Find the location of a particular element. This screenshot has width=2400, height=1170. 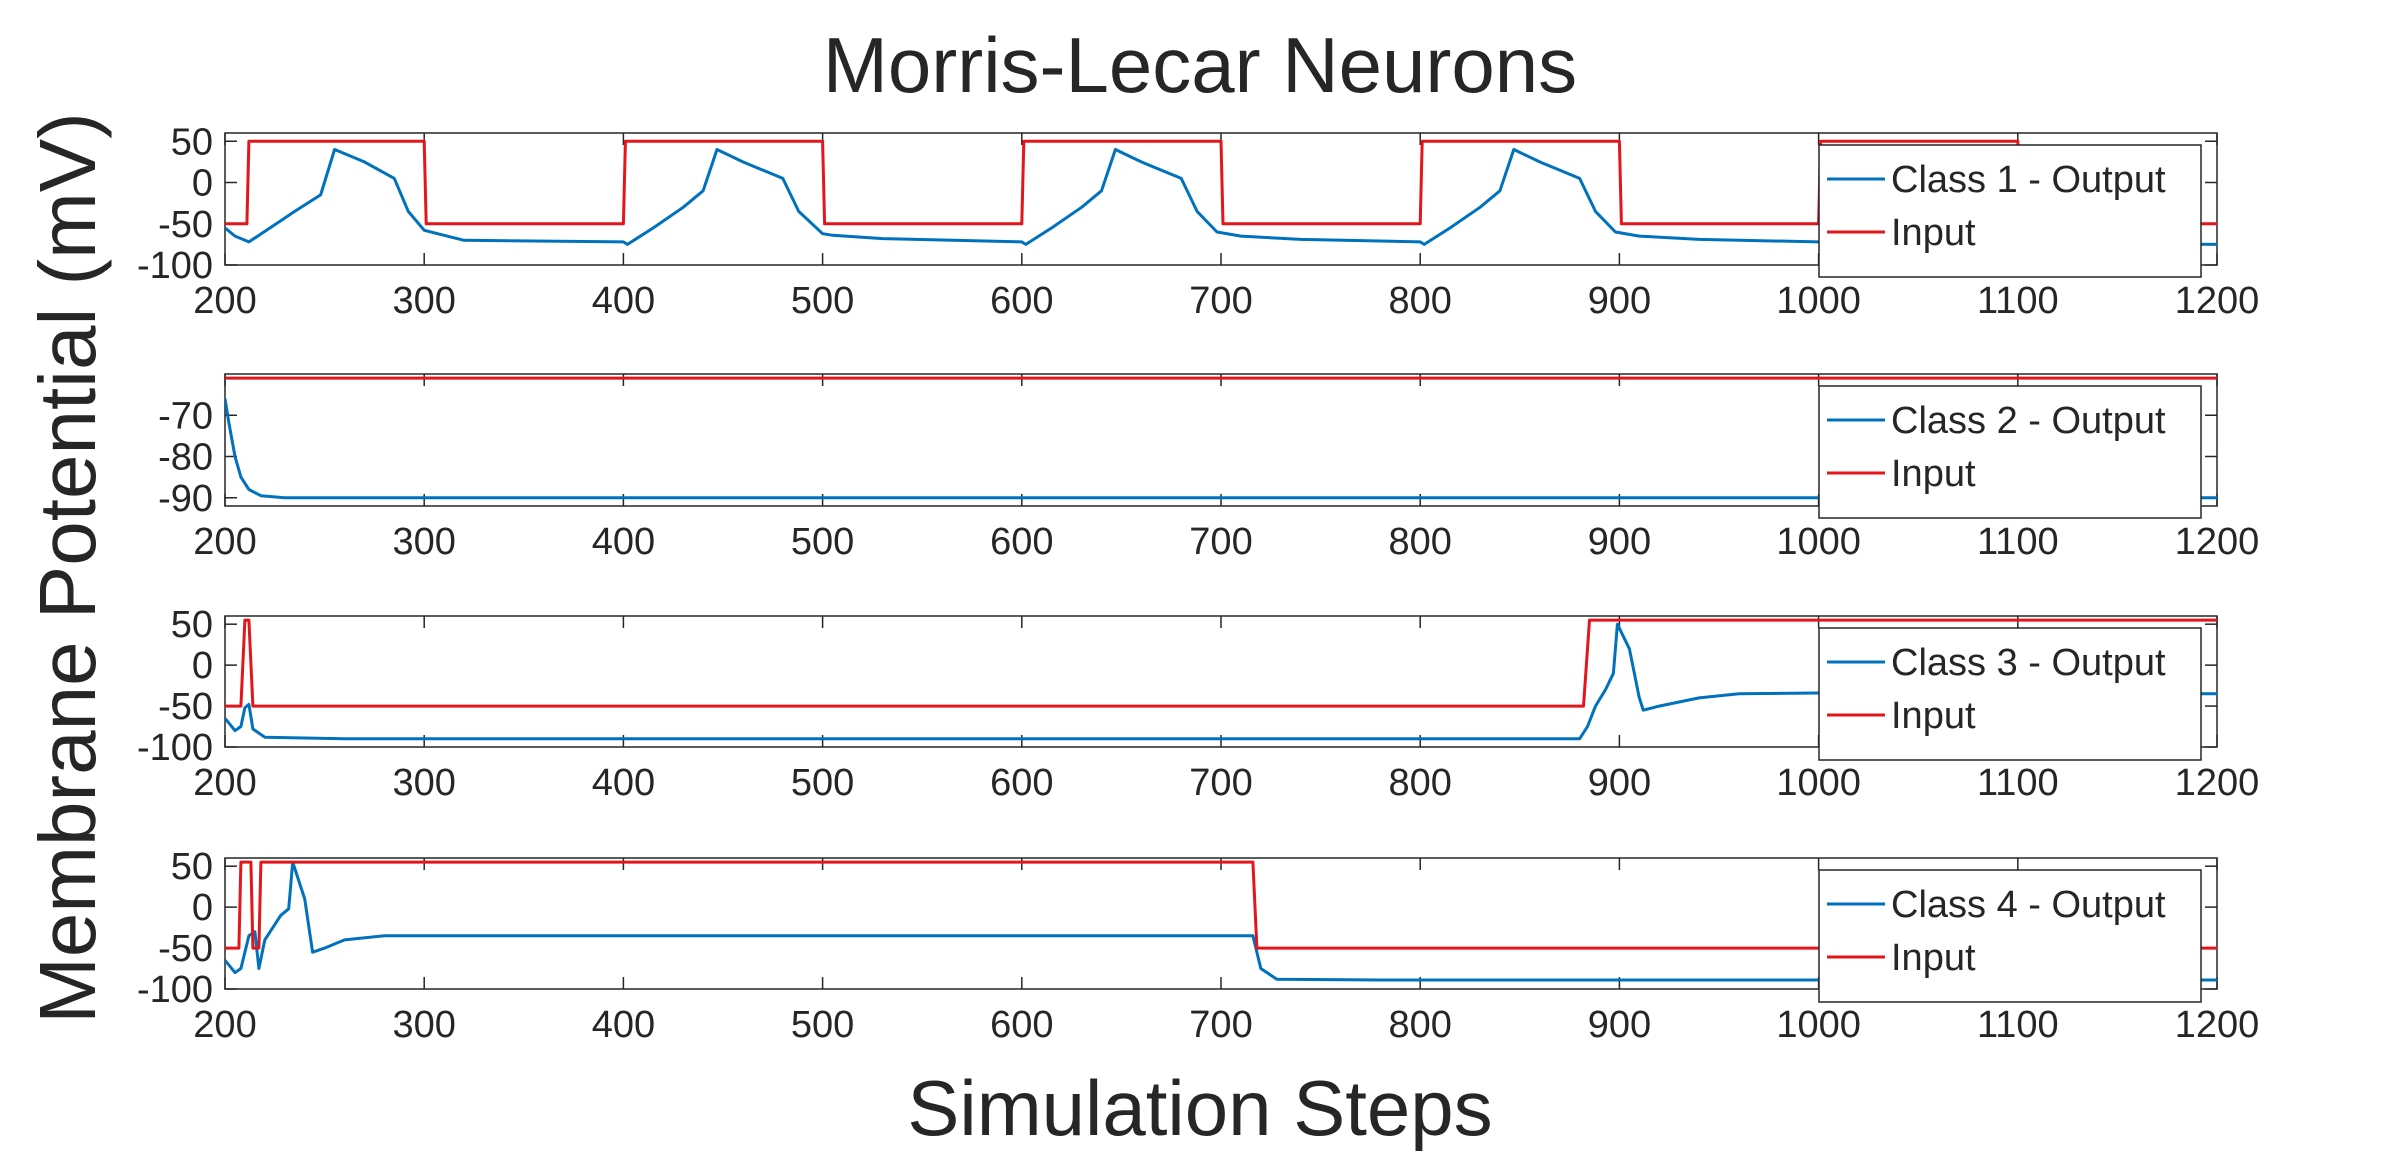

x-axis-label: Simulation Steps is located at coordinates (1199, 1108).